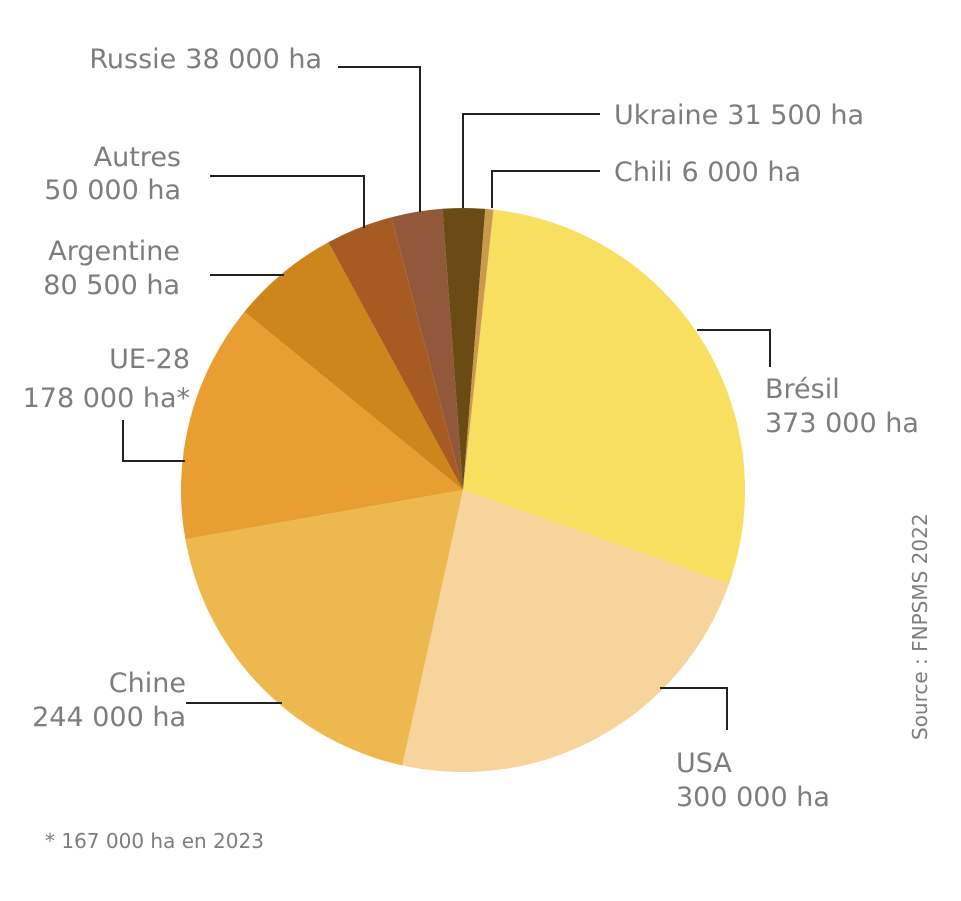  Describe the element at coordinates (795, 115) in the screenshot. I see `value-label: 31 500 ha` at that location.